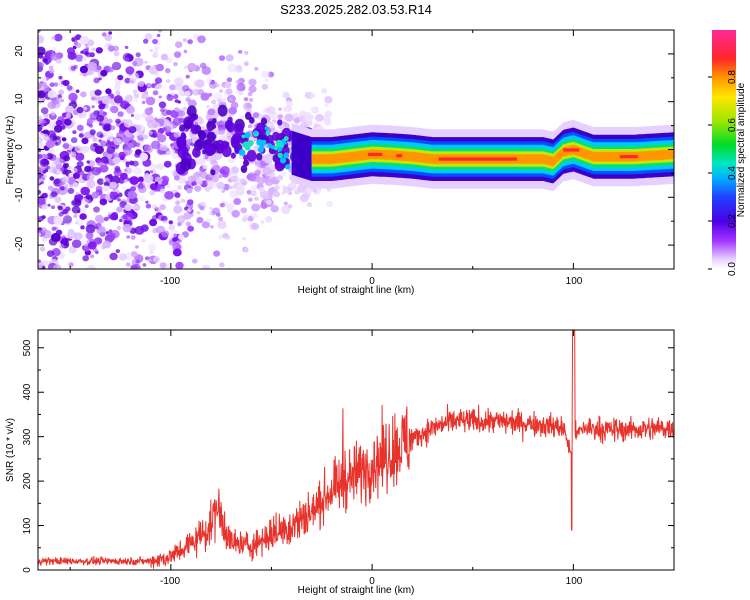  Describe the element at coordinates (574, 581) in the screenshot. I see `snr-xtick-label: 100` at that location.